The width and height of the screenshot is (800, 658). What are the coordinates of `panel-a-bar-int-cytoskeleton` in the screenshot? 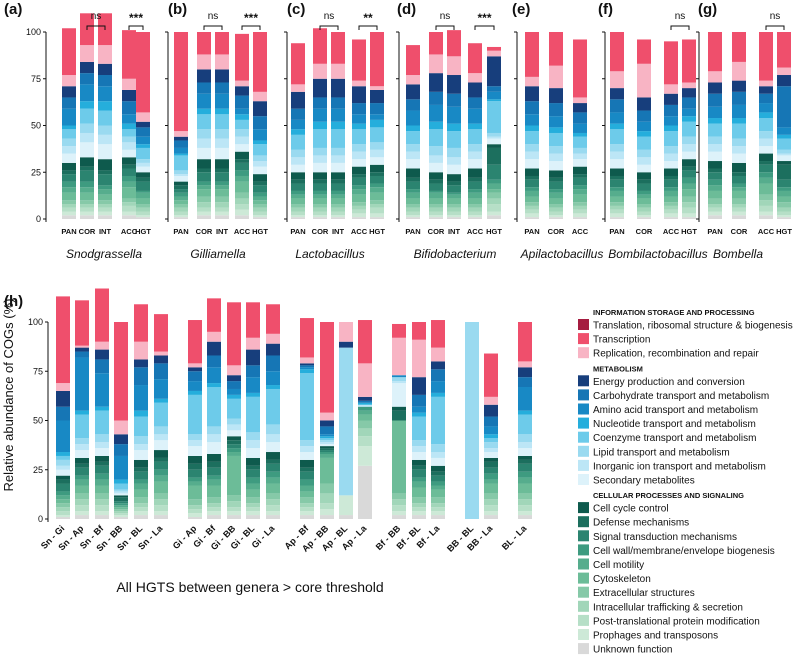 It's located at (105, 197).